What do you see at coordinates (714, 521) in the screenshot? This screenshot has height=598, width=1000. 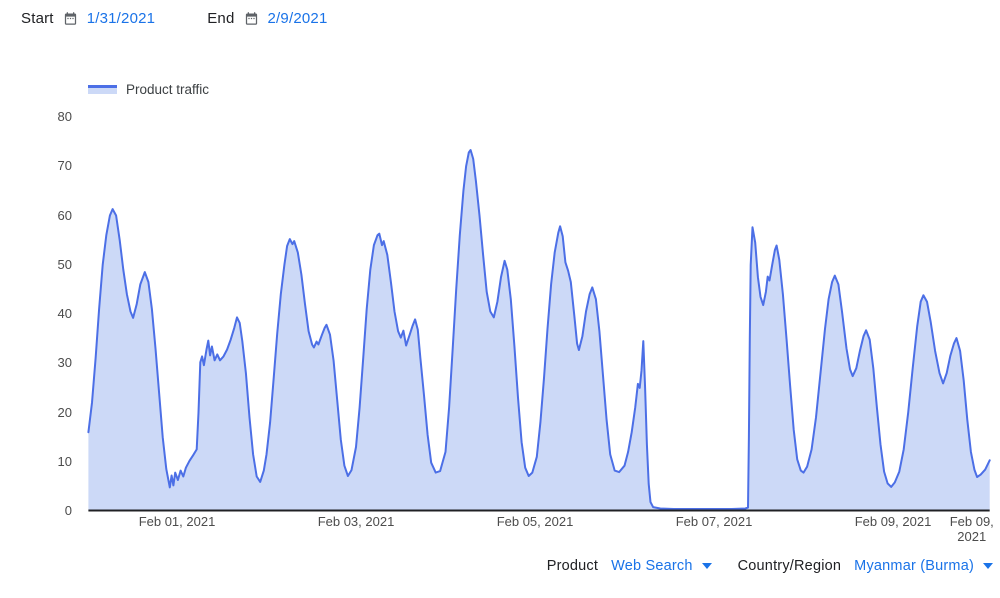 I see `x-tick-label: Feb 07, 2021` at bounding box center [714, 521].